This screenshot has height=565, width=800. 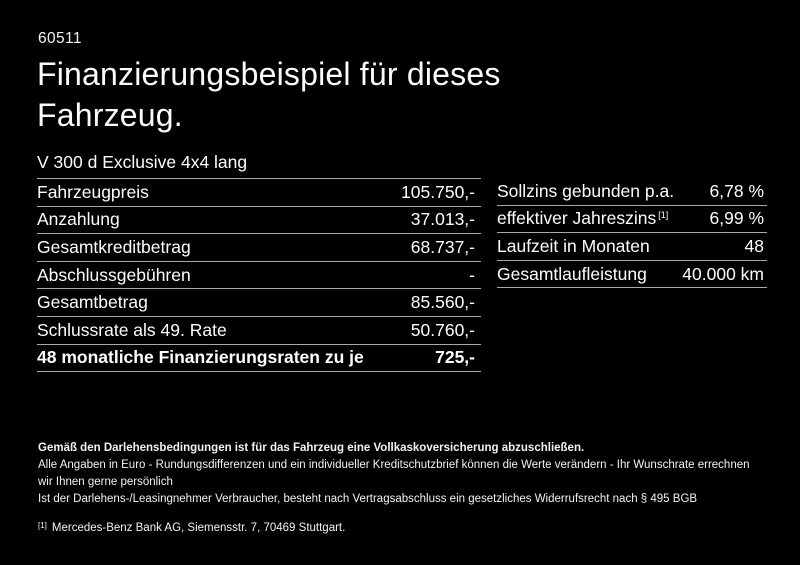 What do you see at coordinates (259, 221) in the screenshot?
I see `table-row: Anzahlung 37.013,-` at bounding box center [259, 221].